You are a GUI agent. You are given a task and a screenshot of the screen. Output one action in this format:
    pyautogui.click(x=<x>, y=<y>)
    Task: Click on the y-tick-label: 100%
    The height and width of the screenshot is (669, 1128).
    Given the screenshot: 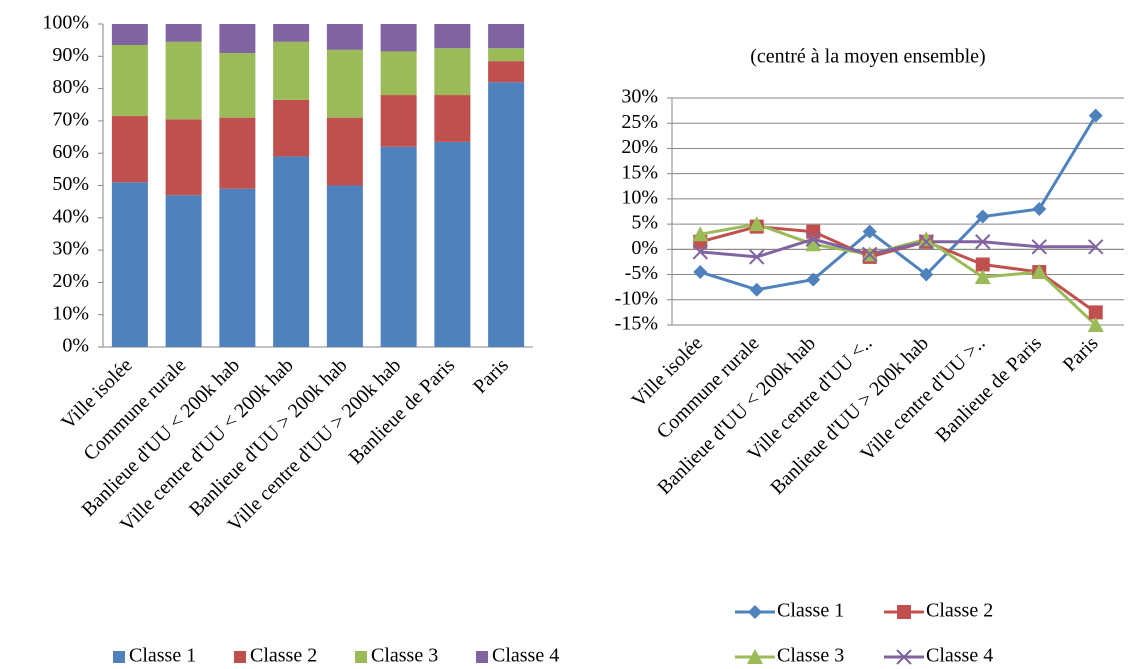 What is the action you would take?
    pyautogui.click(x=65, y=23)
    